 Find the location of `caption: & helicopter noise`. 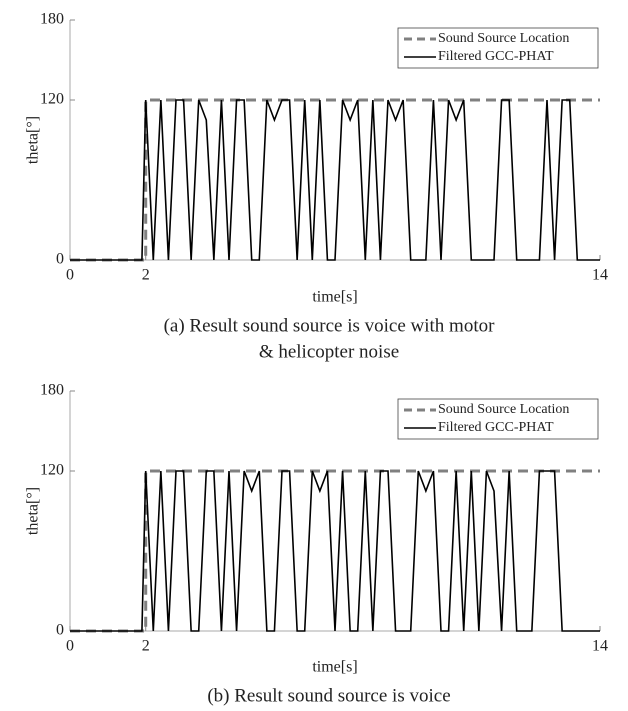

caption: & helicopter noise is located at coordinates (329, 351).